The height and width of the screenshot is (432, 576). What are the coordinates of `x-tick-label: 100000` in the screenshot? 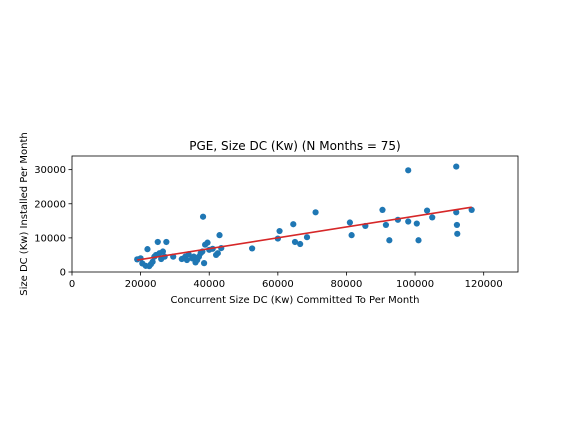 It's located at (415, 284).